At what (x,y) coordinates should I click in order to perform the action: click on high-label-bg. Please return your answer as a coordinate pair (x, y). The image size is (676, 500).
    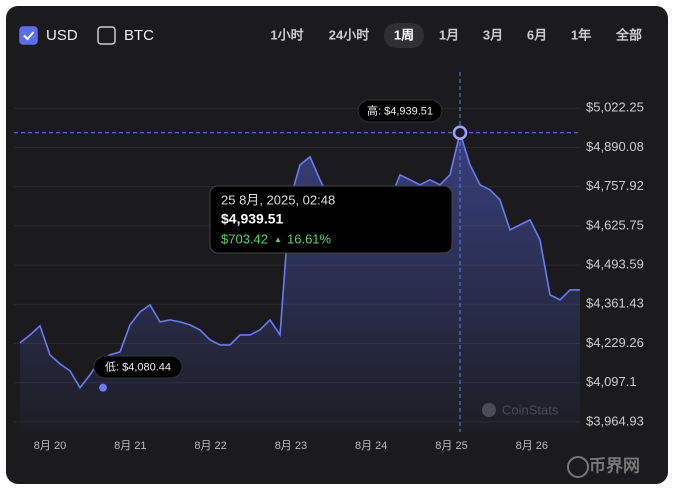
    Looking at the image, I should click on (400, 111).